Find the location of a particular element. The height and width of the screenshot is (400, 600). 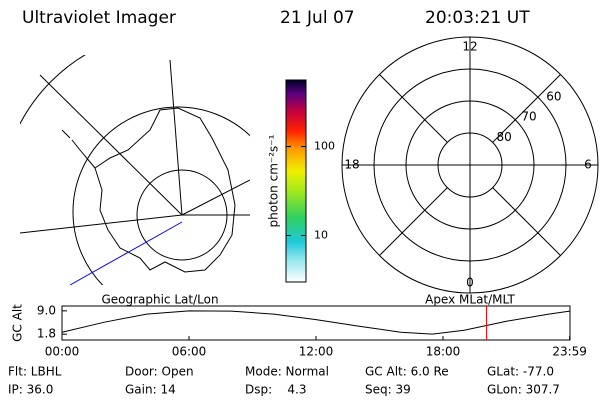

info-field: GLon: 307.7 is located at coordinates (523, 390).